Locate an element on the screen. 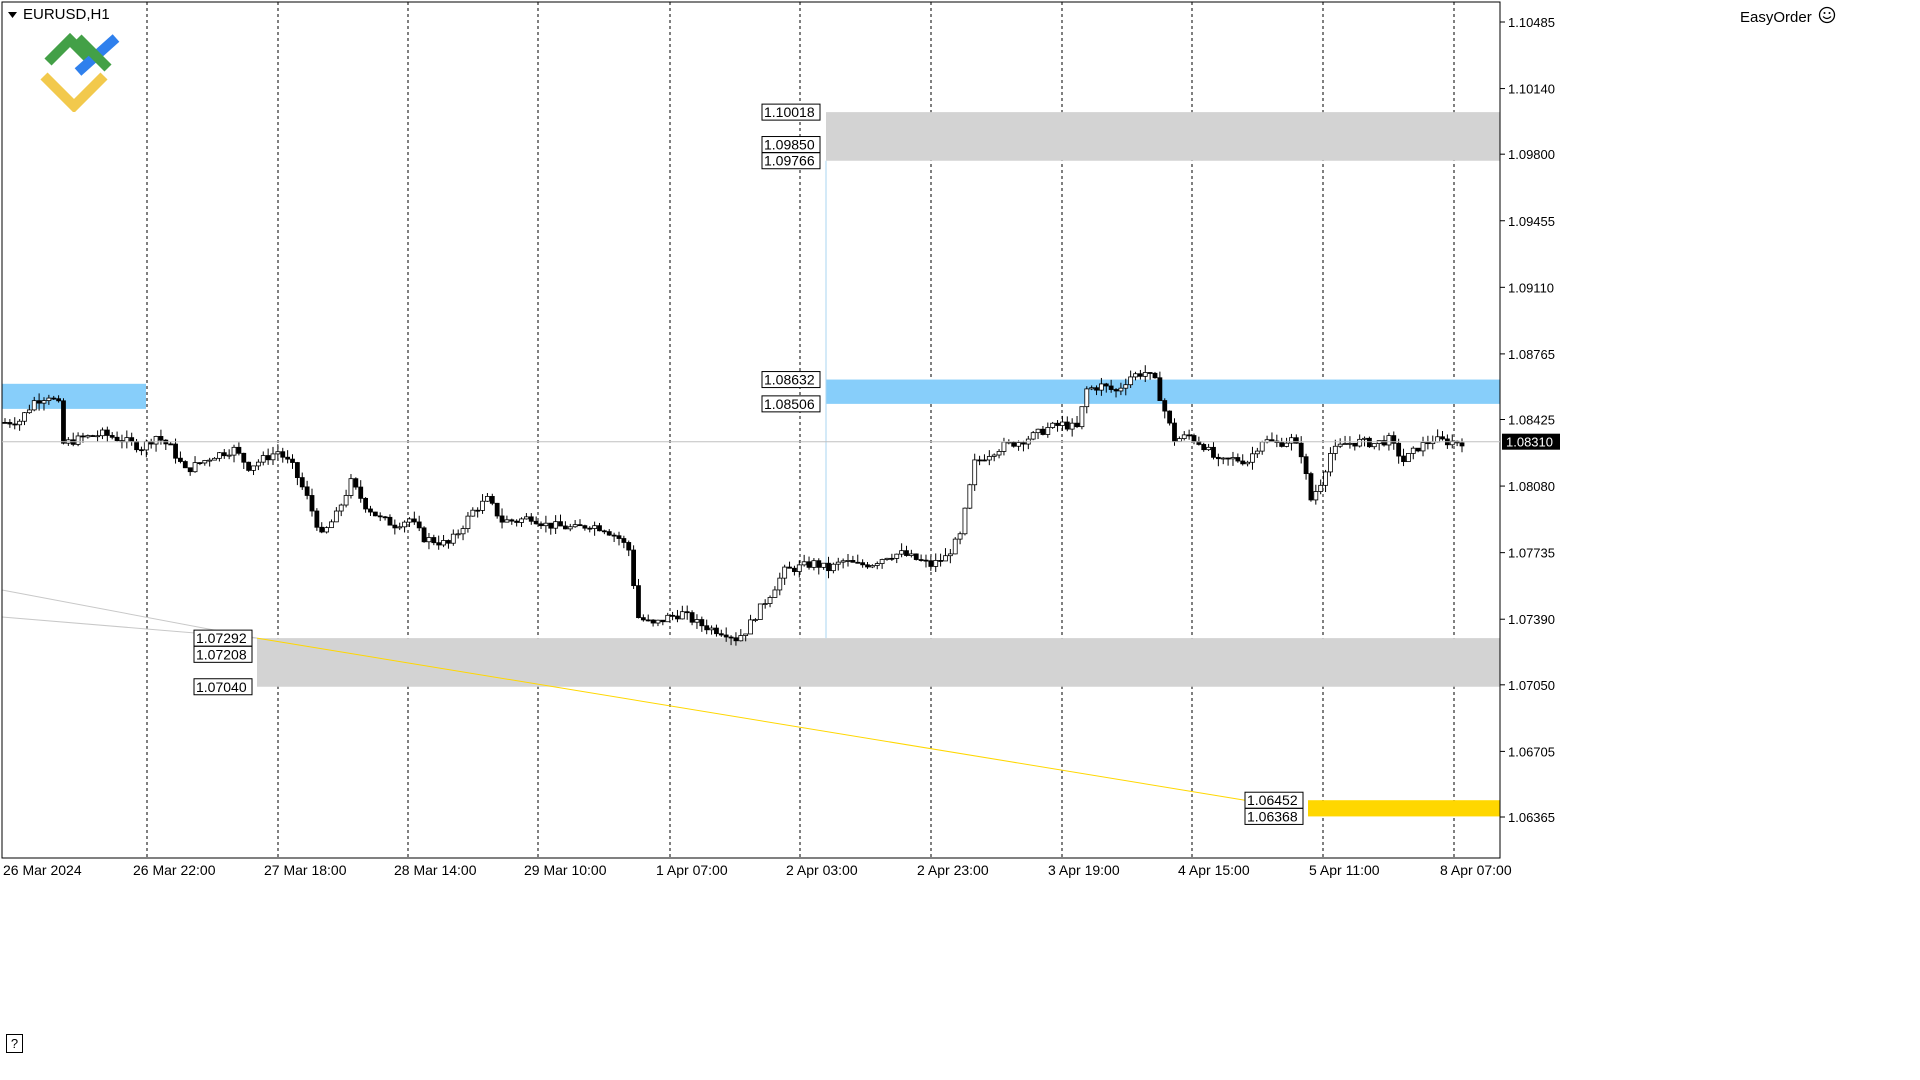  help-button: ? is located at coordinates (14, 1043).